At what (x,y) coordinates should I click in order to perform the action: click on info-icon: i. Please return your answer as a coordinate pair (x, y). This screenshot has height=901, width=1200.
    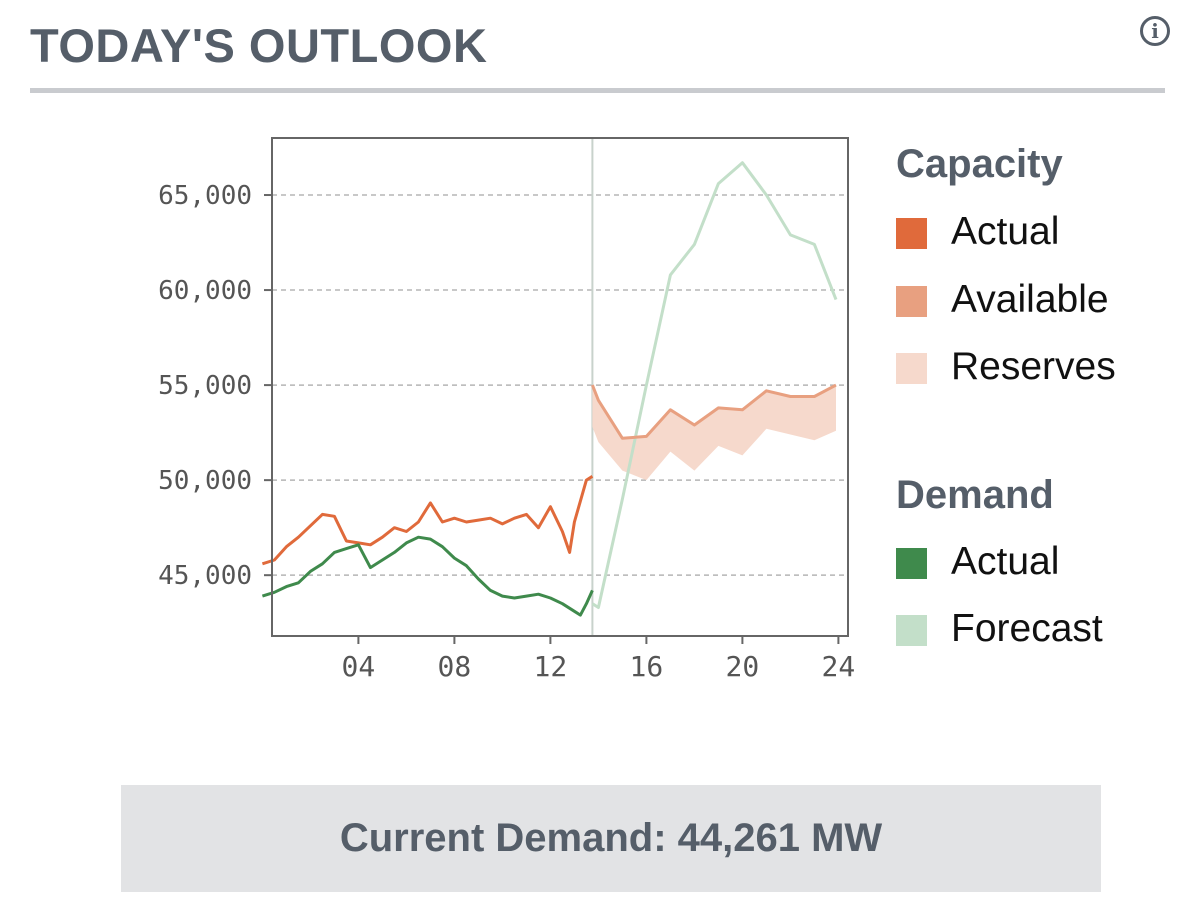
    Looking at the image, I should click on (1155, 31).